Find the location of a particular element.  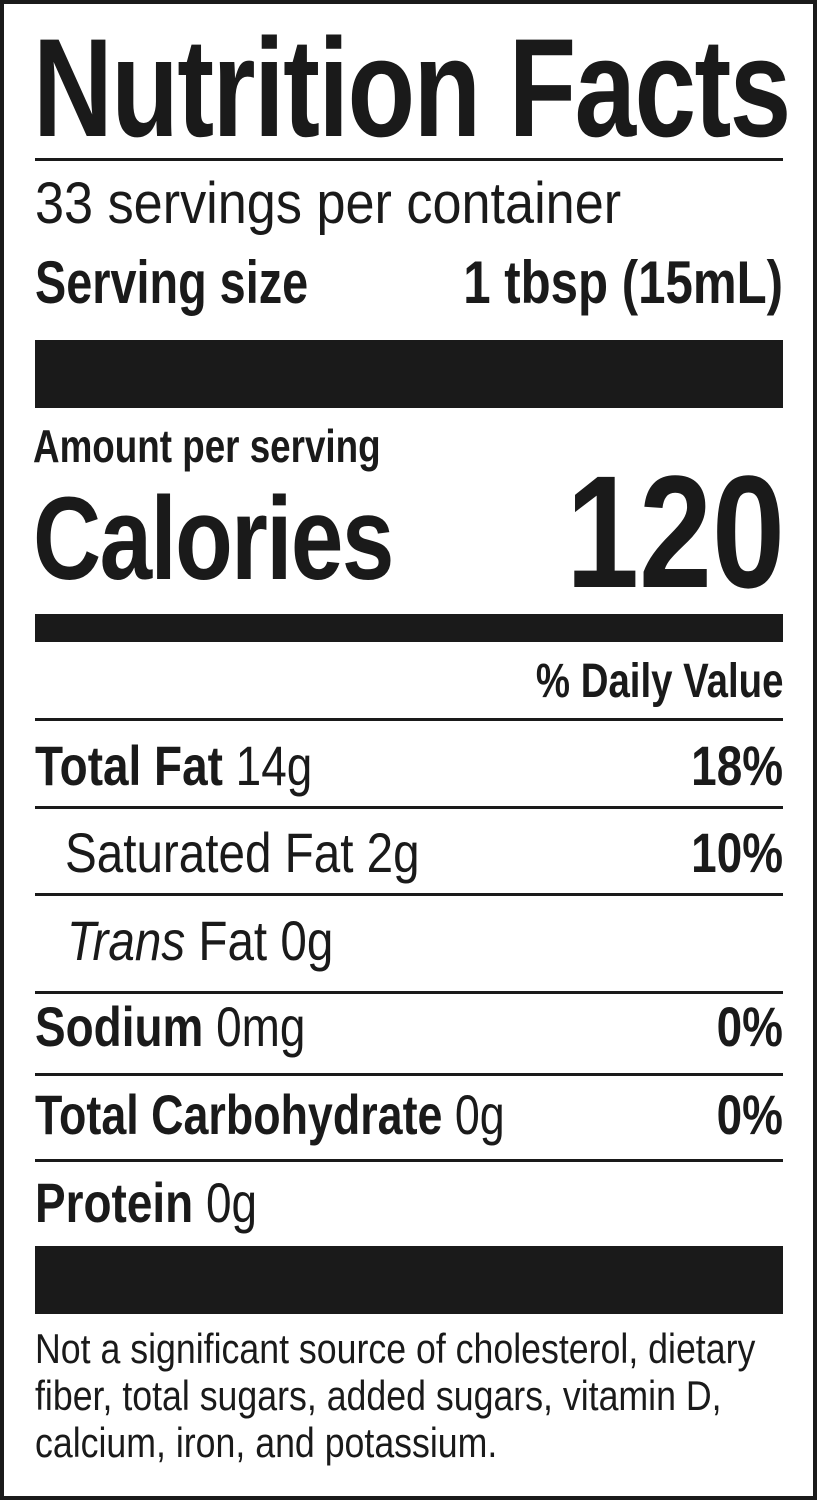

amount-per-serving: Amount per serving is located at coordinates (250, 446).